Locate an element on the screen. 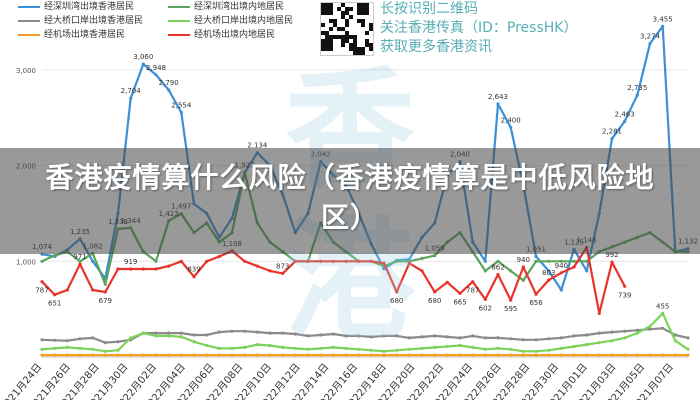 The image size is (700, 400). data-label: 739 is located at coordinates (624, 295).